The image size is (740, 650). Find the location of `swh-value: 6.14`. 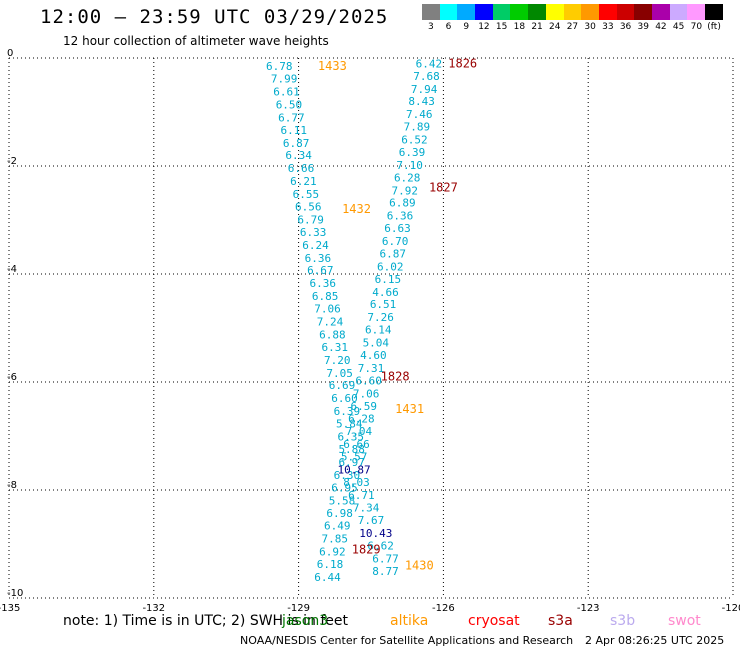

swh-value: 6.14 is located at coordinates (378, 330).